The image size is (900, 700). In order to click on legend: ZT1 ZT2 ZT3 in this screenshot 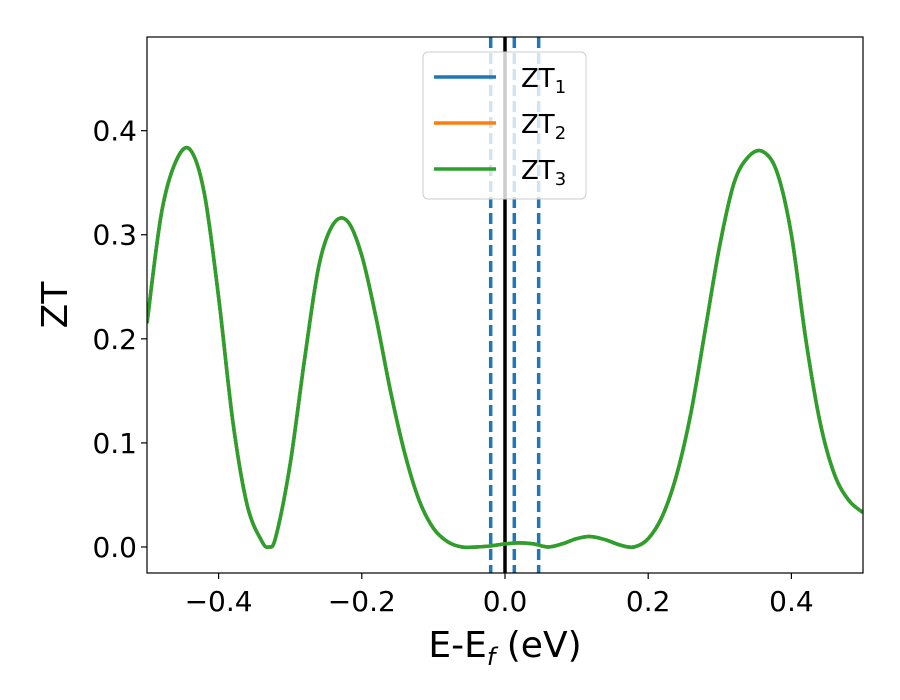, I will do `click(504, 125)`.